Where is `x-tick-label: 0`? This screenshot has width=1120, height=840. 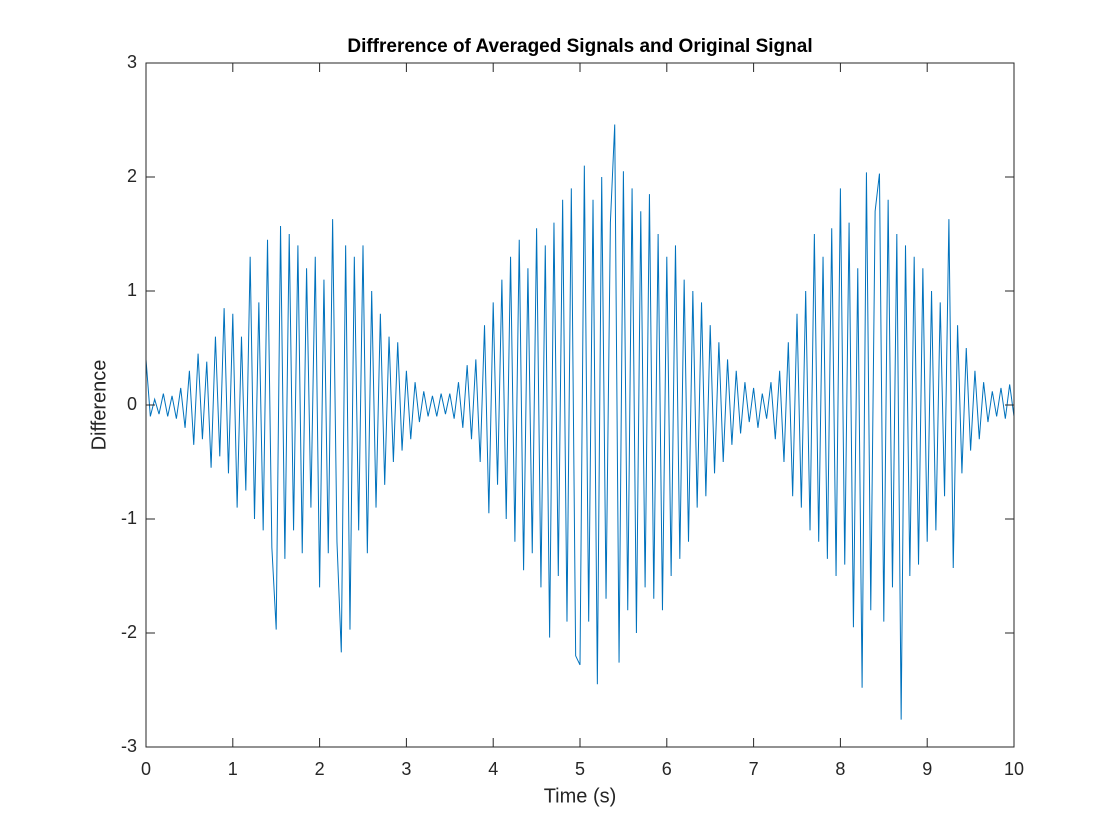 x-tick-label: 0 is located at coordinates (146, 769).